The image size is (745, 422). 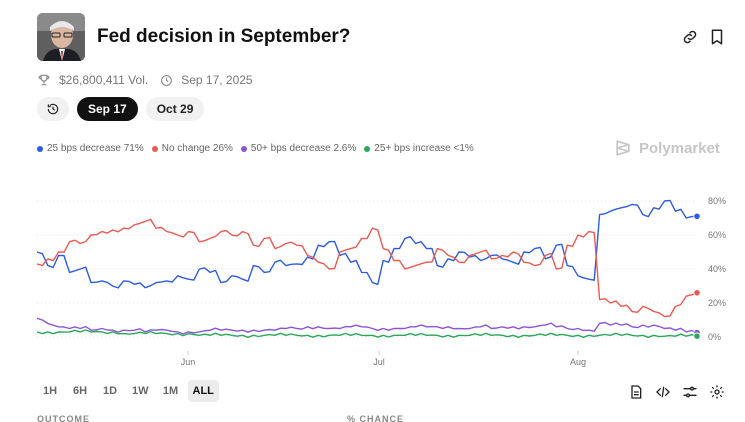 I want to click on range-all: ALL, so click(x=203, y=391).